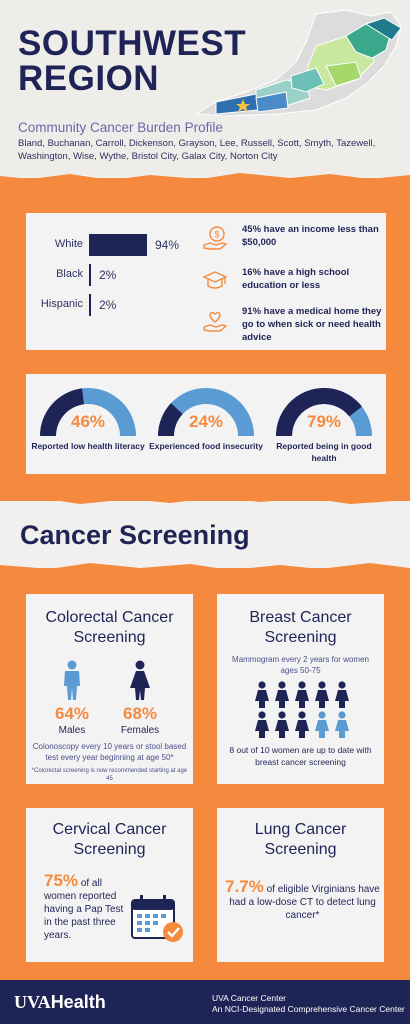  What do you see at coordinates (140, 680) in the screenshot?
I see `female-icon` at bounding box center [140, 680].